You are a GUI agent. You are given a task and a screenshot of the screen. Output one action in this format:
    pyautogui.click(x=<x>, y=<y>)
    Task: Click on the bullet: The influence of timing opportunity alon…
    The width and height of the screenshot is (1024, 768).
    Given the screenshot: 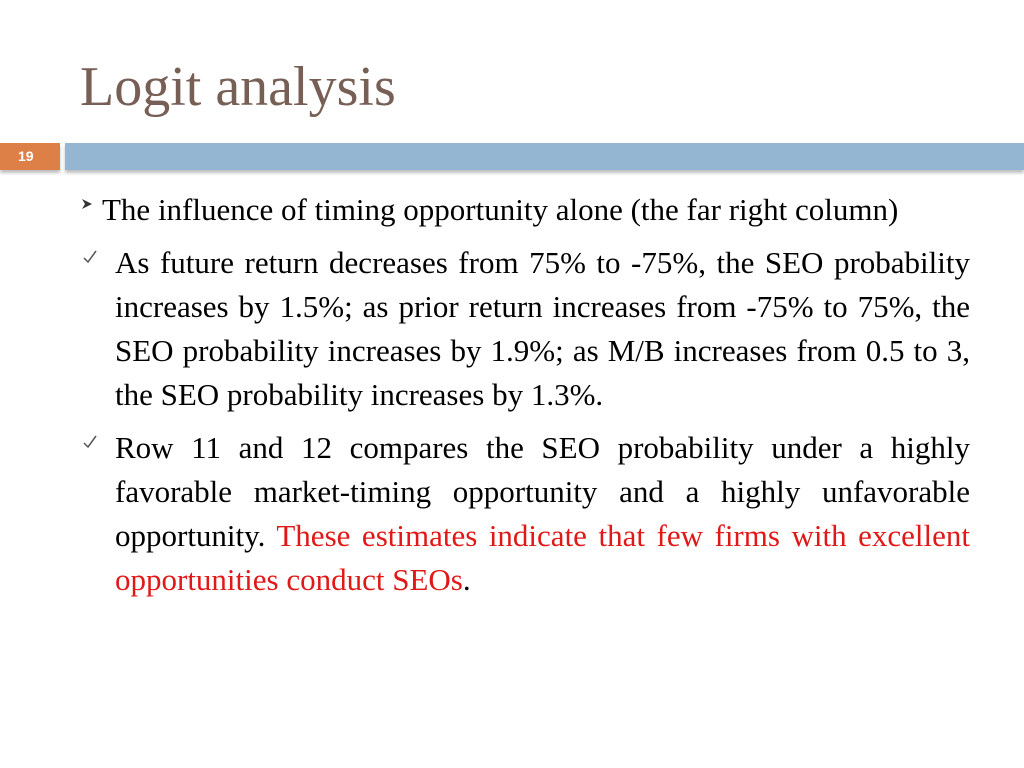 What is the action you would take?
    pyautogui.click(x=525, y=210)
    